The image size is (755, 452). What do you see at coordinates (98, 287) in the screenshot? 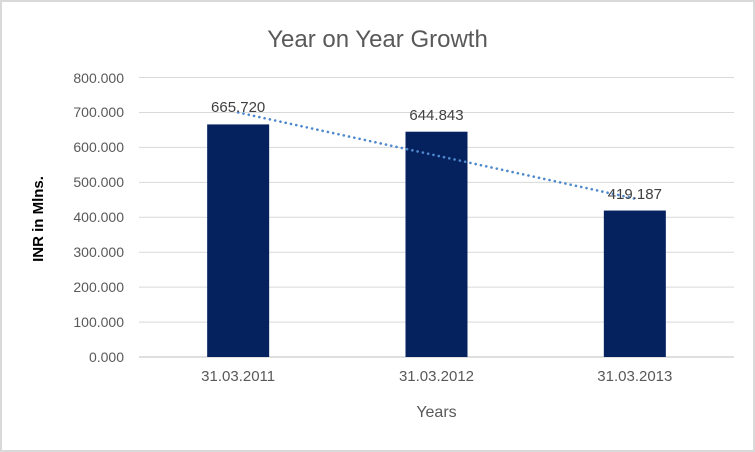
I see `y-tick-label: 200.000` at bounding box center [98, 287].